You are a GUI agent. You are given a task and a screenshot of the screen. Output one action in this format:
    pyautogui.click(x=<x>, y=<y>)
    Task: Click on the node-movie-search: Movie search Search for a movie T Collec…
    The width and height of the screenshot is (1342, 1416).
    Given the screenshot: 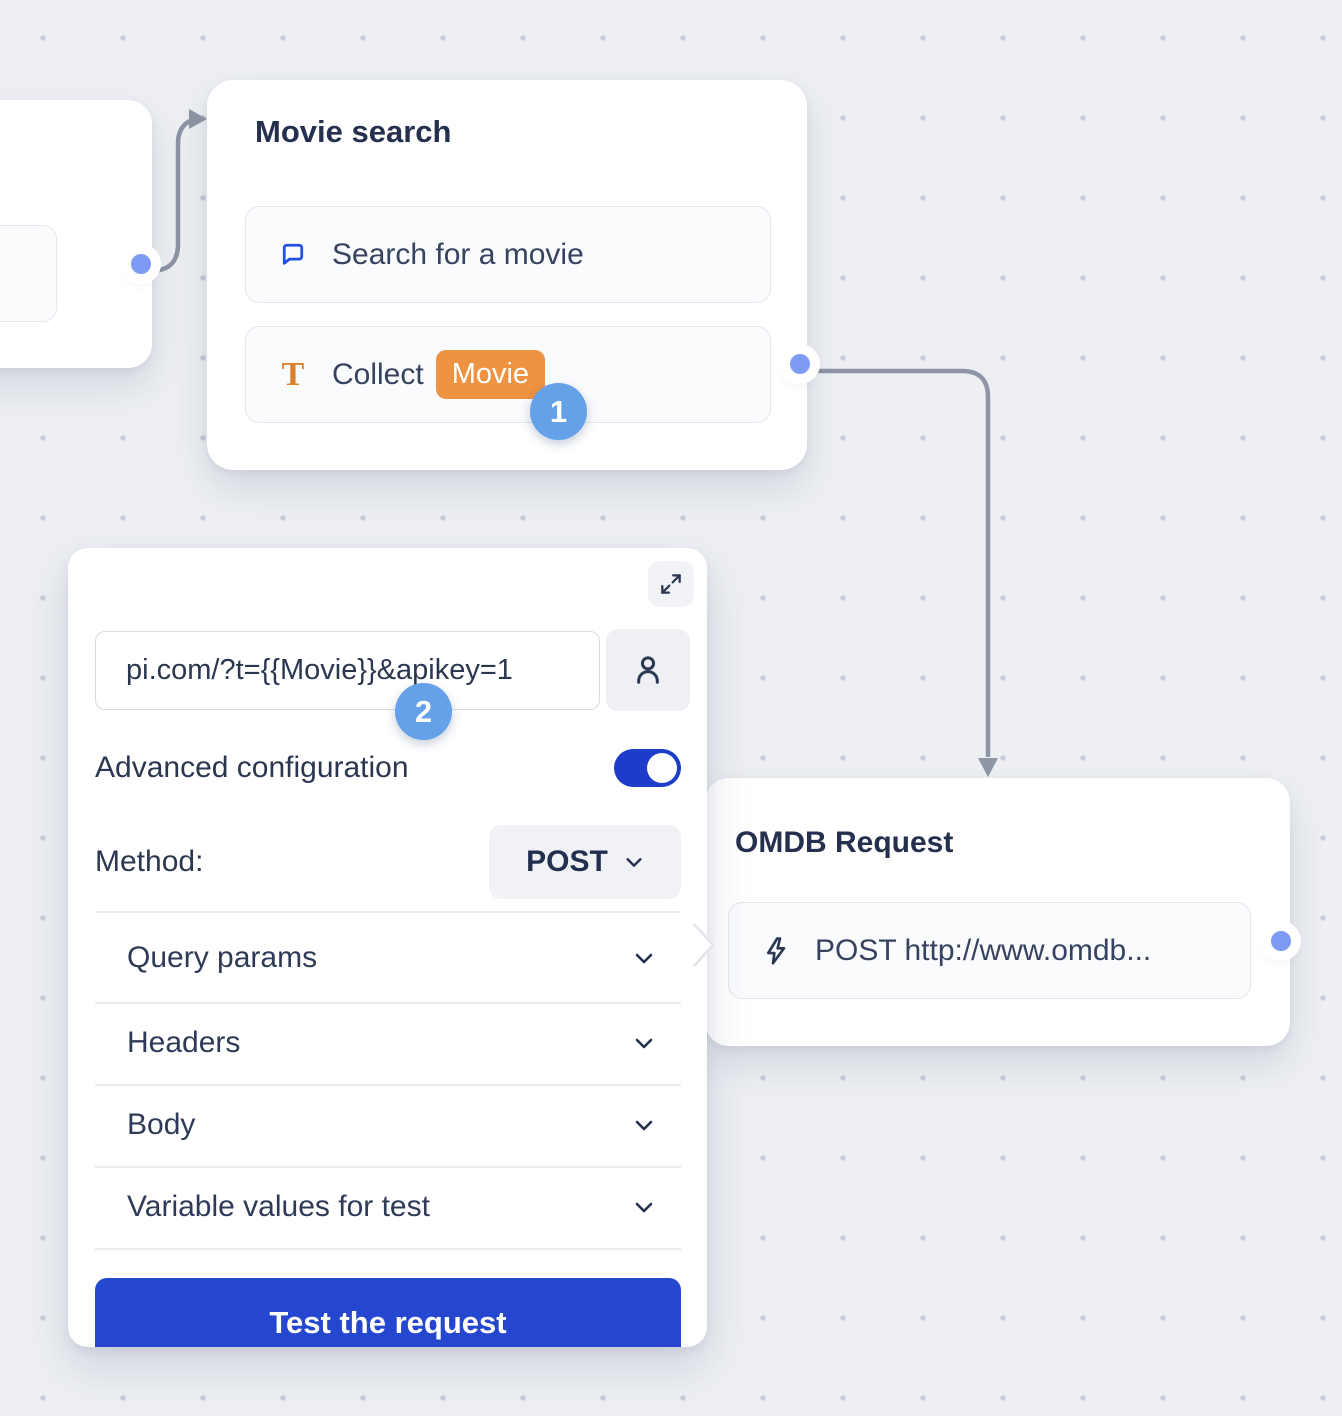 What is the action you would take?
    pyautogui.click(x=507, y=275)
    